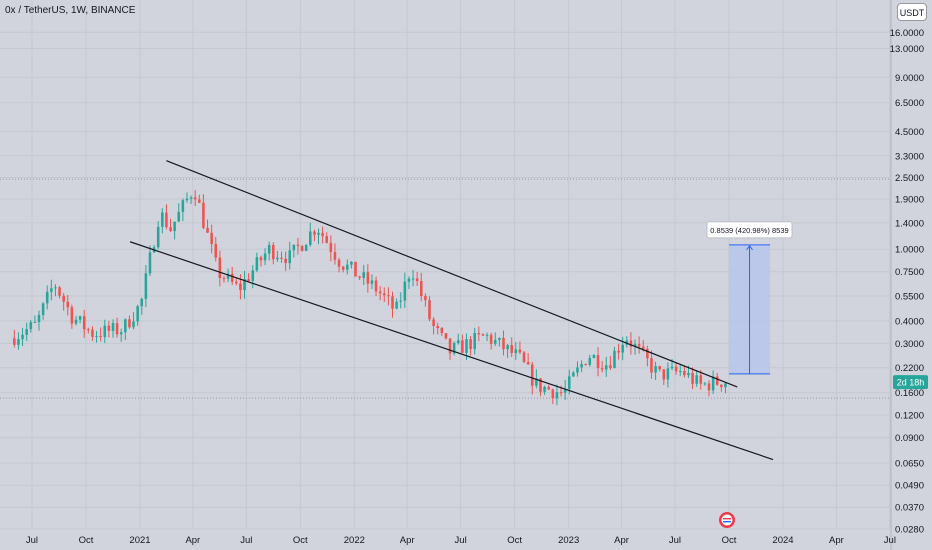 The width and height of the screenshot is (932, 550). I want to click on price-tick-label: 0.4000, so click(909, 321).